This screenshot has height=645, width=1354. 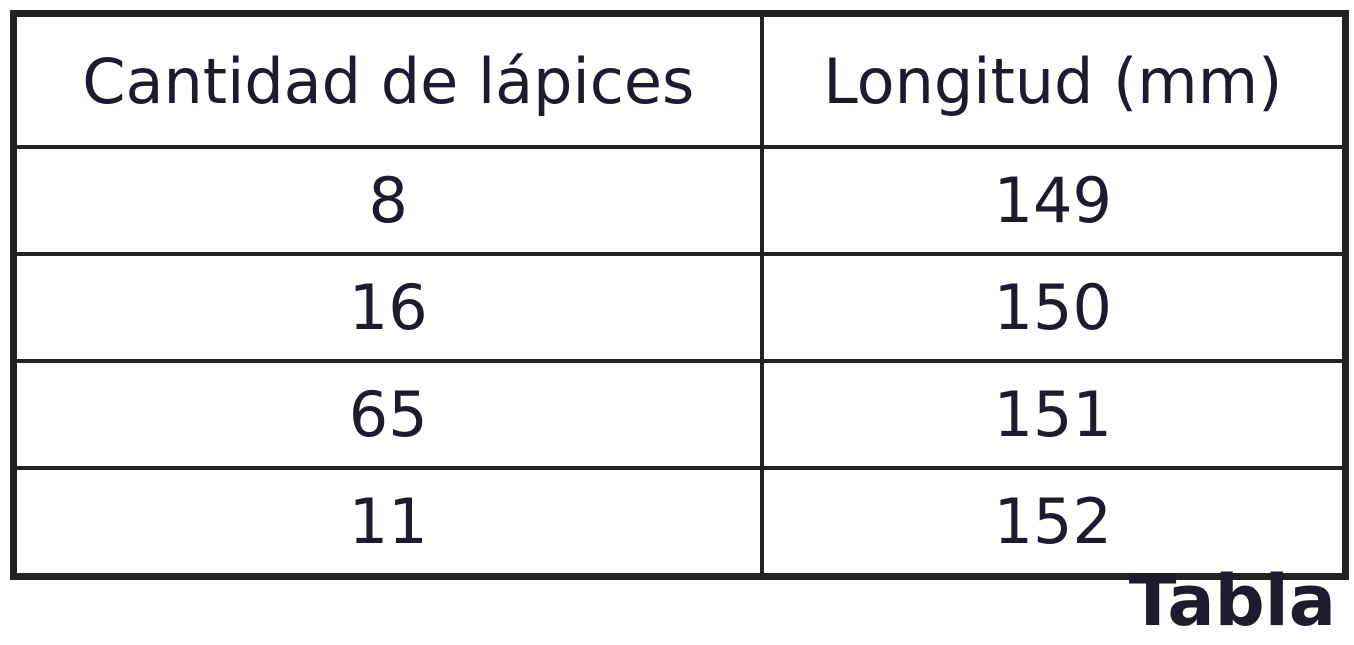 What do you see at coordinates (387, 307) in the screenshot?
I see `cell-quantity: 16` at bounding box center [387, 307].